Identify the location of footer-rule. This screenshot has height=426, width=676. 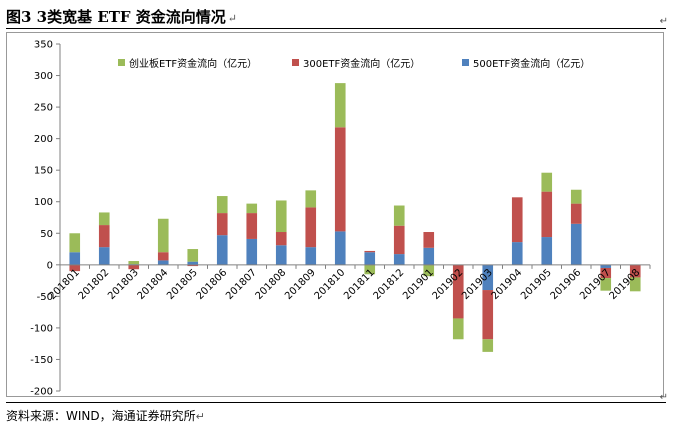
(336, 402).